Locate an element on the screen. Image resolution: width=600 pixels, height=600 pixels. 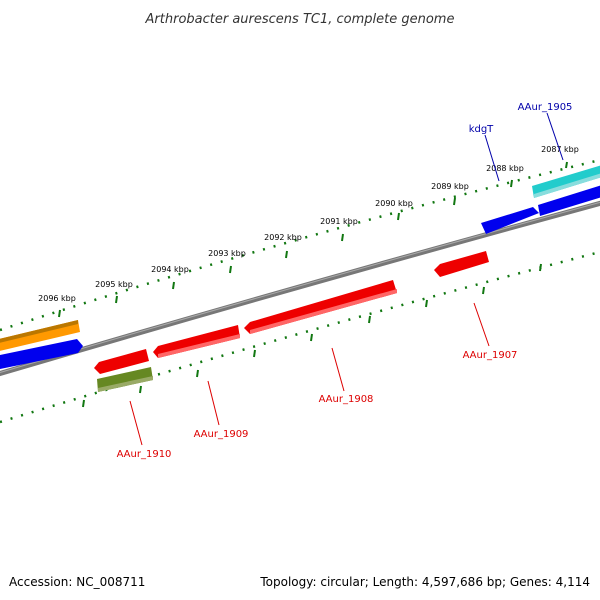
gene-label-kdgt: kdgT is located at coordinates (481, 129).